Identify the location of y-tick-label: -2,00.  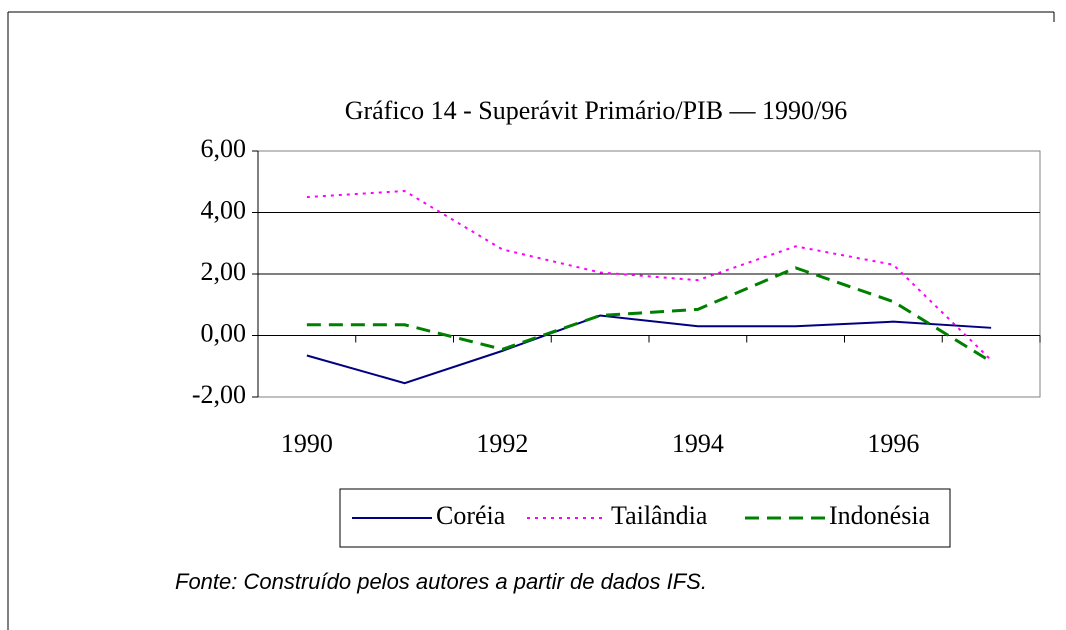
(219, 394).